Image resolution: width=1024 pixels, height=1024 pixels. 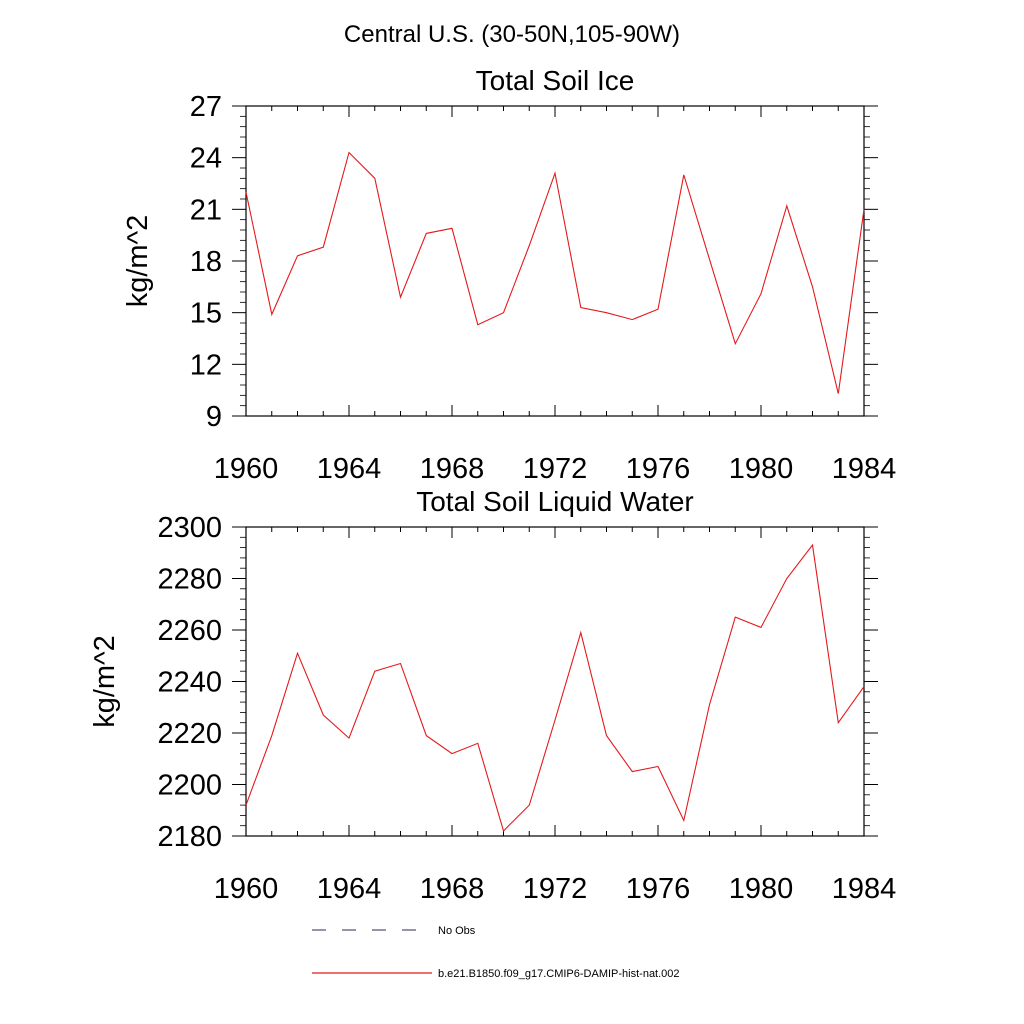 What do you see at coordinates (214, 417) in the screenshot?
I see `y-tick-label: 9` at bounding box center [214, 417].